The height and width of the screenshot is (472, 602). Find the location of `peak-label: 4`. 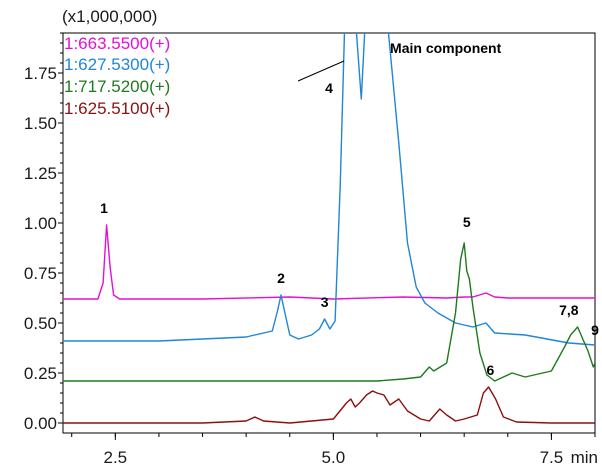

peak-label: 4 is located at coordinates (329, 88).